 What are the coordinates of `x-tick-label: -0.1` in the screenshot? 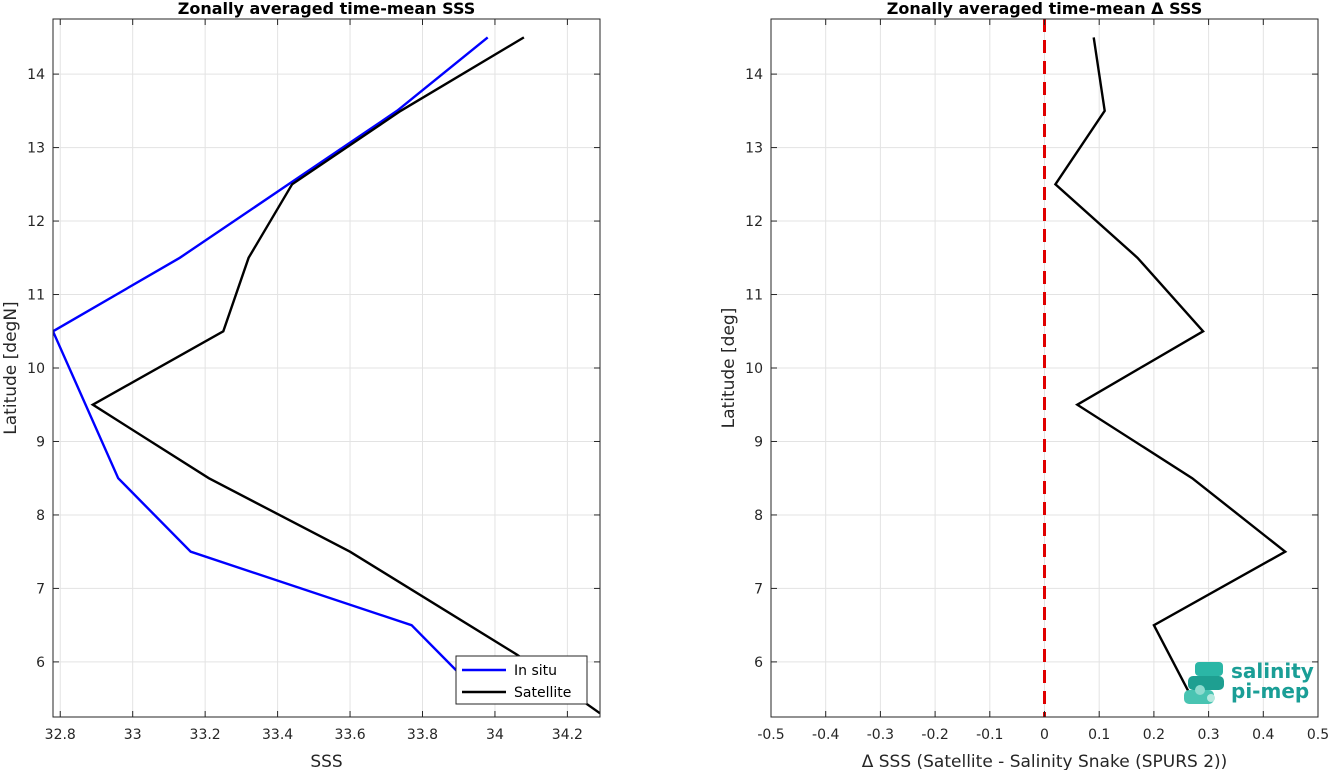 It's located at (989, 735).